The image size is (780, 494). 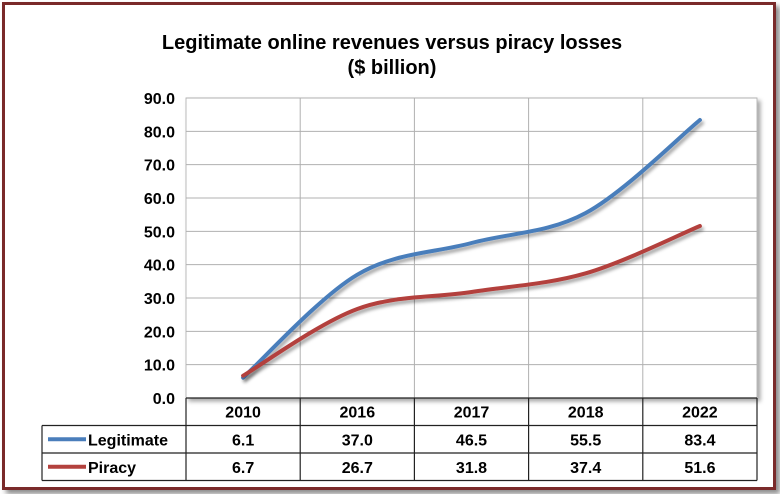 I want to click on data-label: 46.5, so click(x=471, y=440).